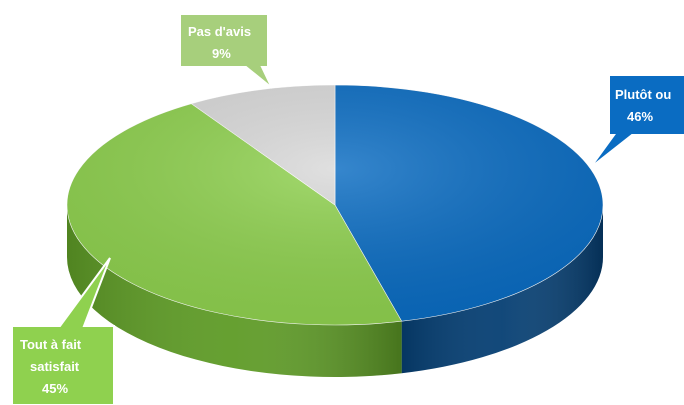 Image resolution: width=684 pixels, height=405 pixels. I want to click on callout-plutot: Plutôt ou 46%, so click(636, 121).